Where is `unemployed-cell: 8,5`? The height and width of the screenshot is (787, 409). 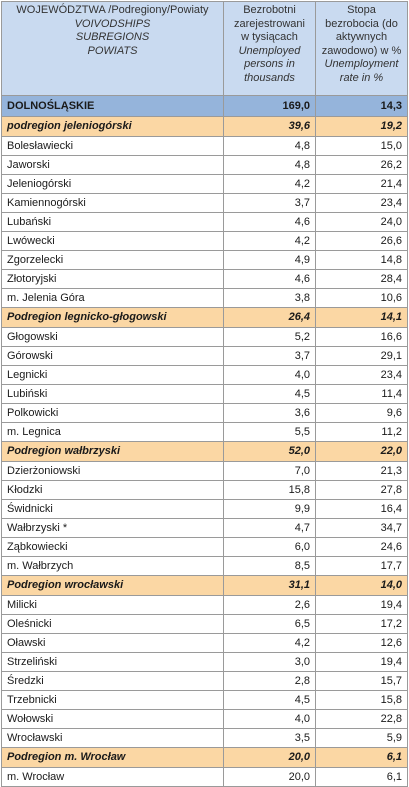 unemployed-cell: 8,5 is located at coordinates (269, 566).